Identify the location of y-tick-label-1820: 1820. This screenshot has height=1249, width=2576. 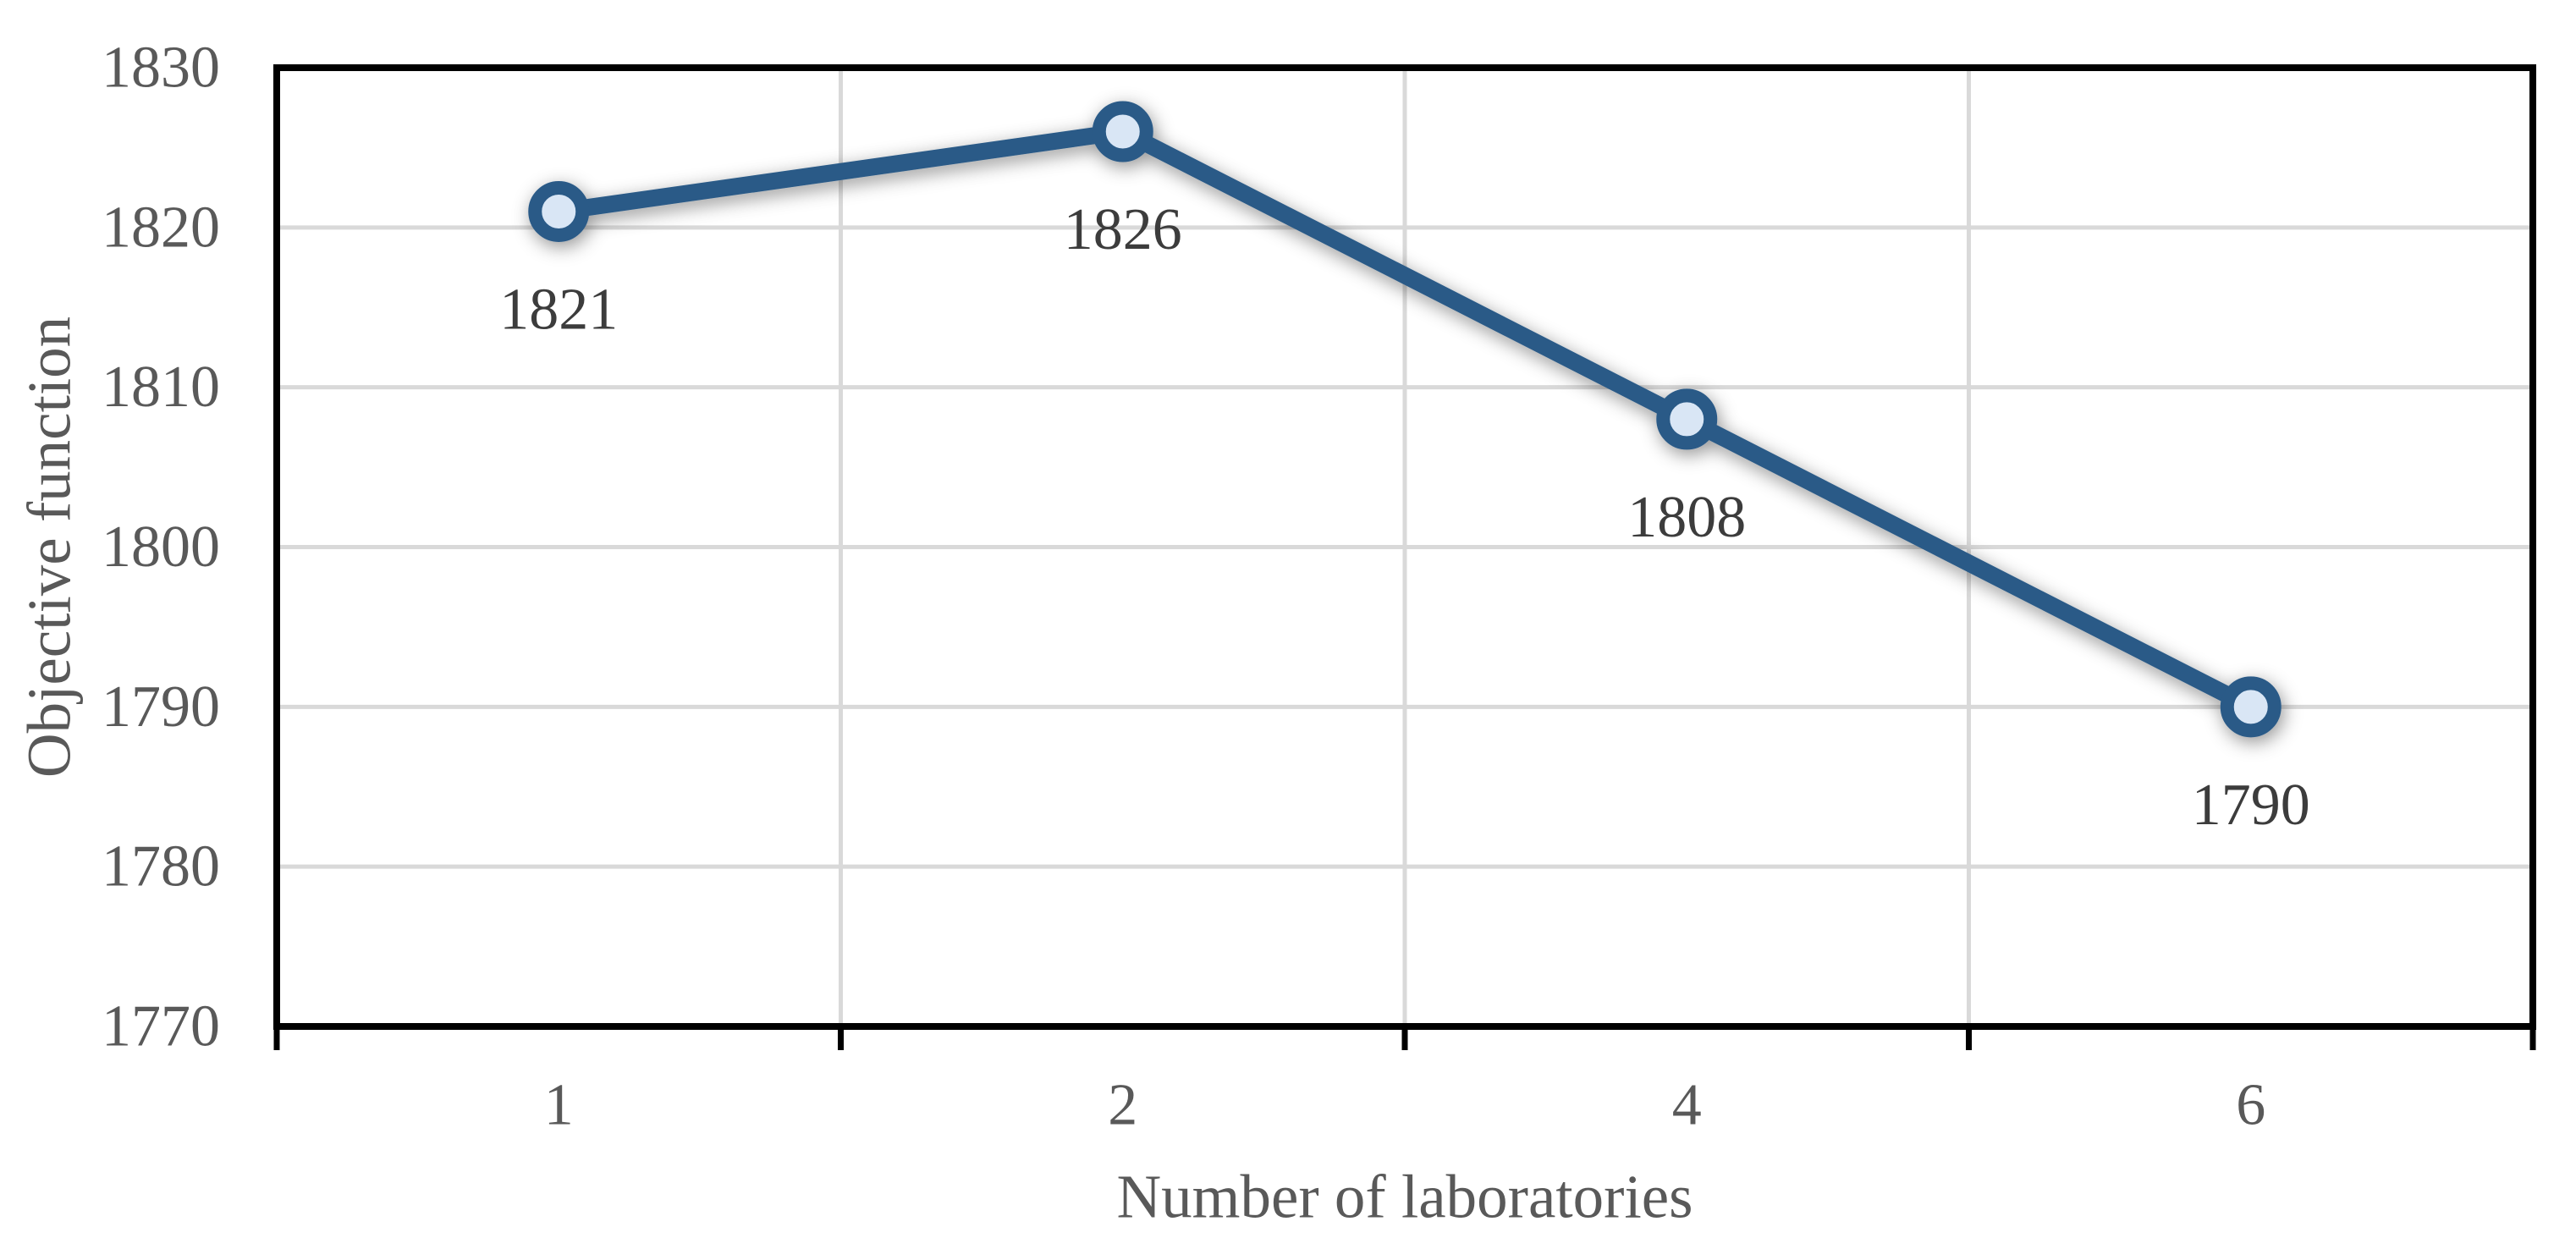
(161, 228).